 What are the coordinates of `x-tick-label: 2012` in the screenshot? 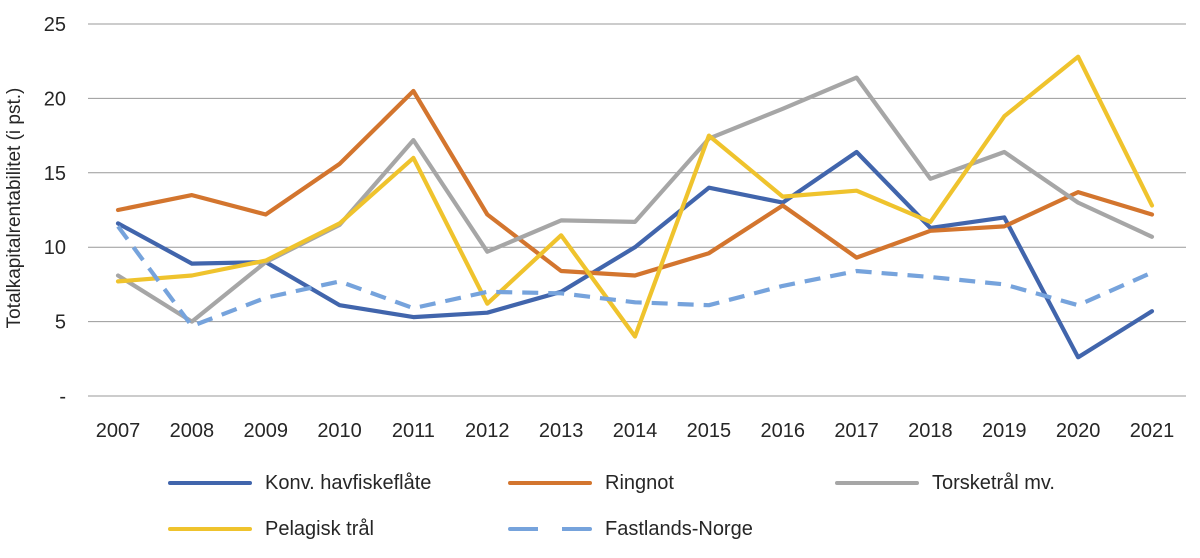 It's located at (487, 431).